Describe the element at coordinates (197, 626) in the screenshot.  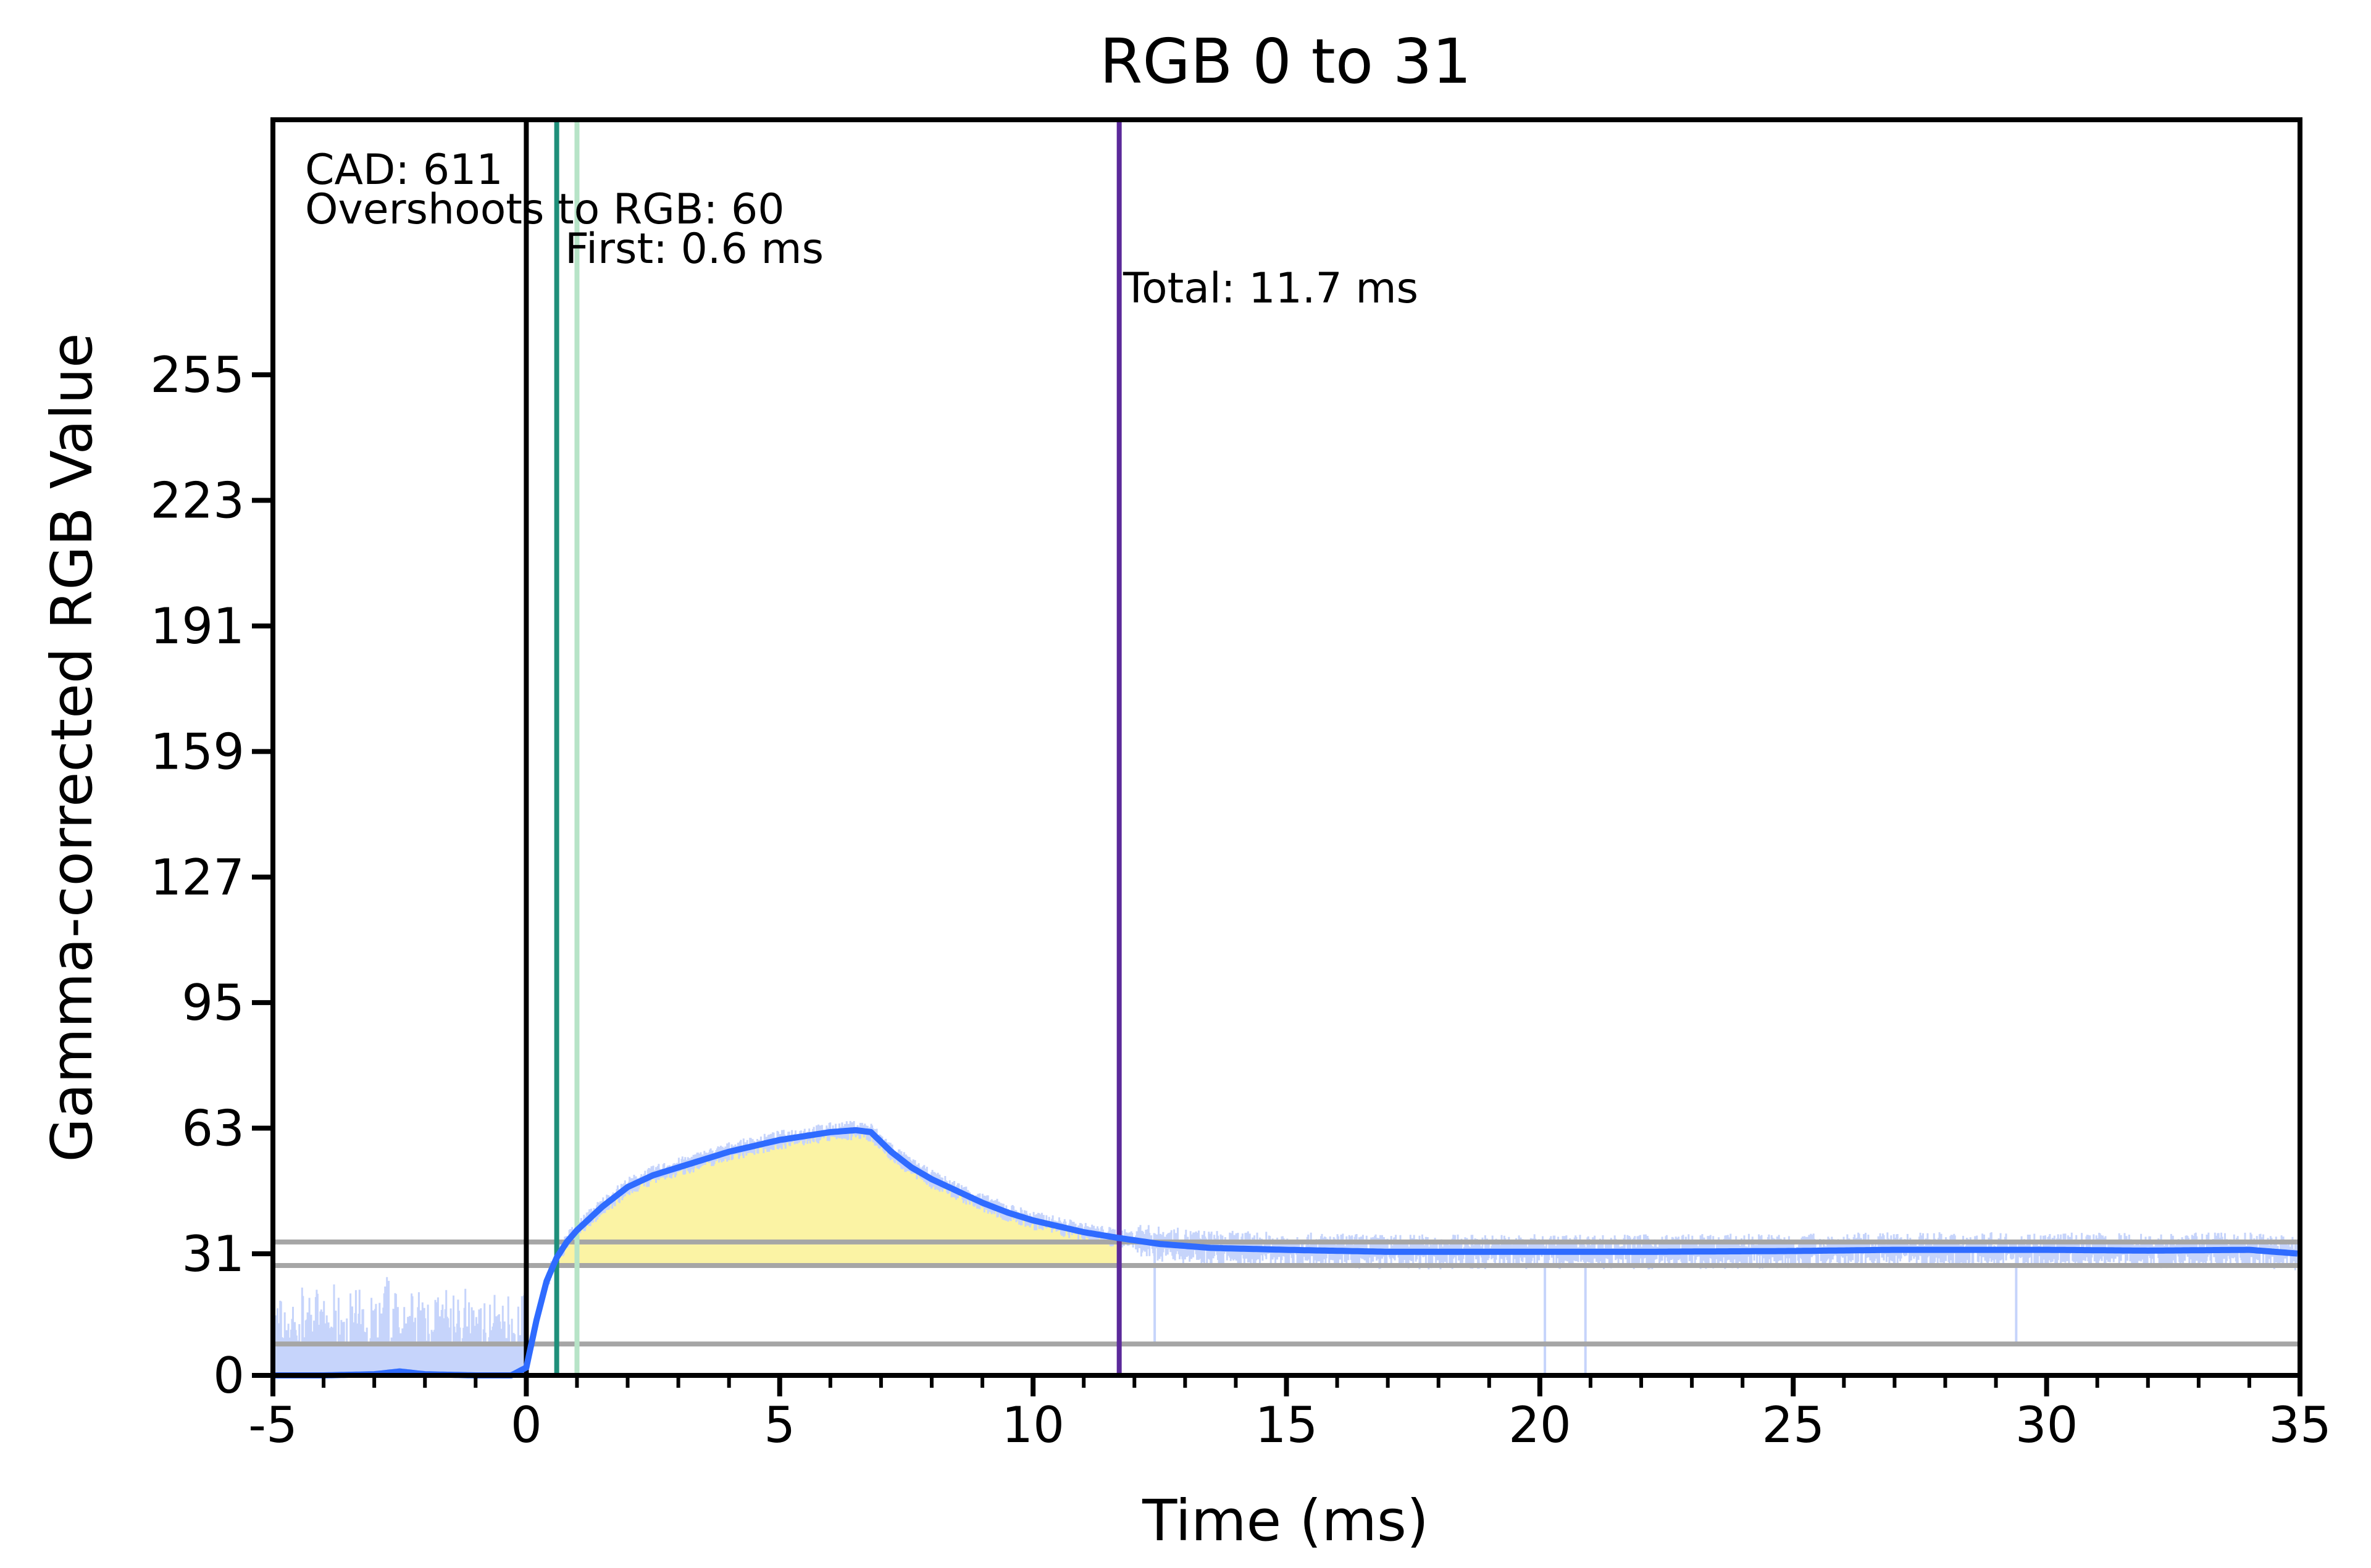
I see `y-tick-label: 191` at that location.